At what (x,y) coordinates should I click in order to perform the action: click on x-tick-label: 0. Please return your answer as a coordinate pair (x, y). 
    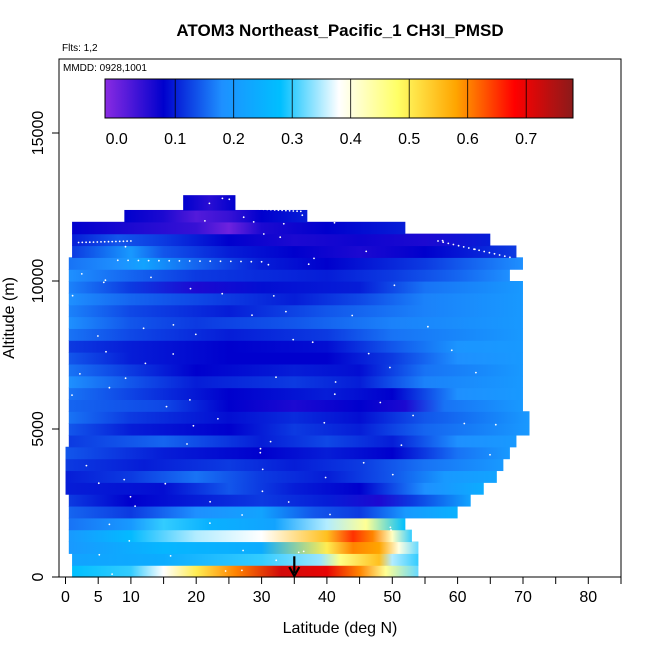
    Looking at the image, I should click on (65, 597).